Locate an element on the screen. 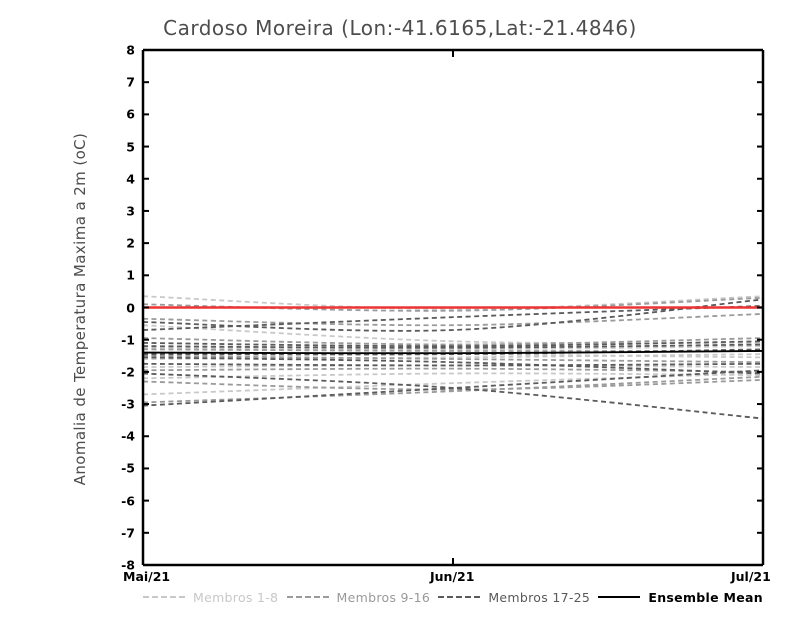 The height and width of the screenshot is (618, 800). legend-item-membros-17-25: Membros 17-25 is located at coordinates (514, 597).